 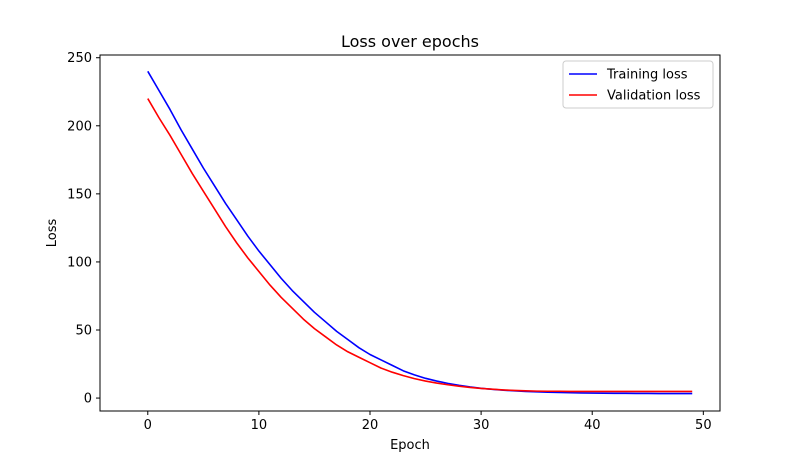 What do you see at coordinates (52, 233) in the screenshot?
I see `y-axis-label: Loss` at bounding box center [52, 233].